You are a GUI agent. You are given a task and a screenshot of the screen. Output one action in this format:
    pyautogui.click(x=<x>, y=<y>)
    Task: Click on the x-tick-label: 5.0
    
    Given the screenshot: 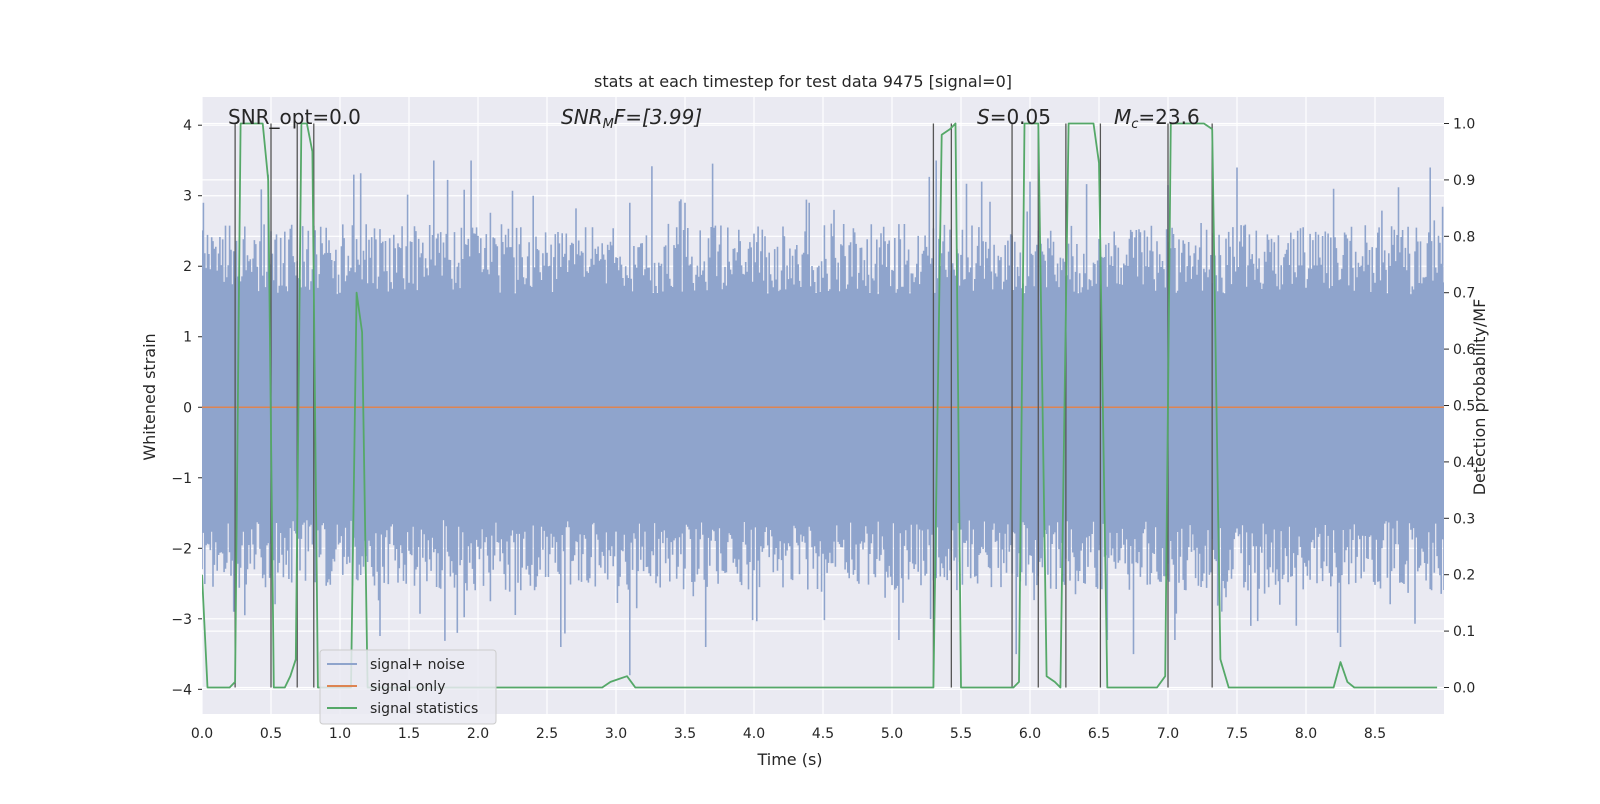 What is the action you would take?
    pyautogui.click(x=892, y=734)
    